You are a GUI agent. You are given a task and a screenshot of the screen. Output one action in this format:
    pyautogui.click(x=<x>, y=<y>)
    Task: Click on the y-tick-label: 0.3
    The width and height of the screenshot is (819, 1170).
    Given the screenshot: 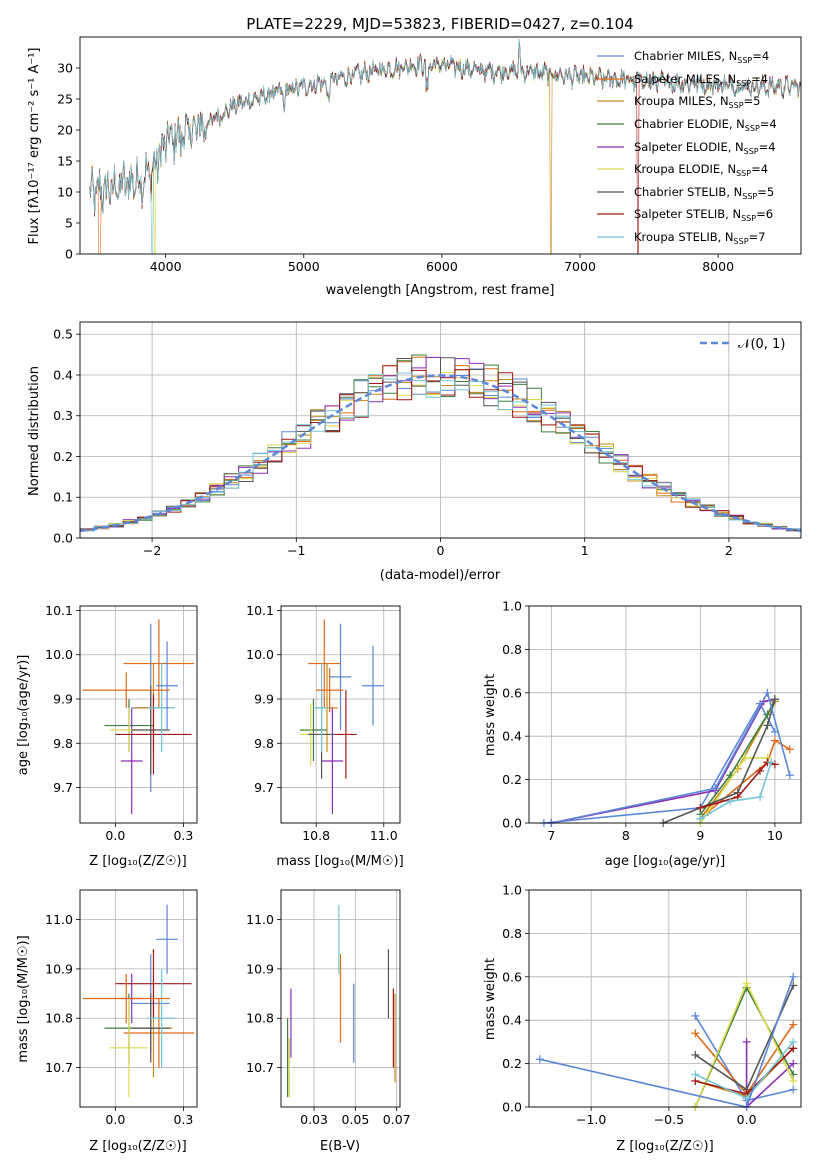 What is the action you would take?
    pyautogui.click(x=63, y=415)
    